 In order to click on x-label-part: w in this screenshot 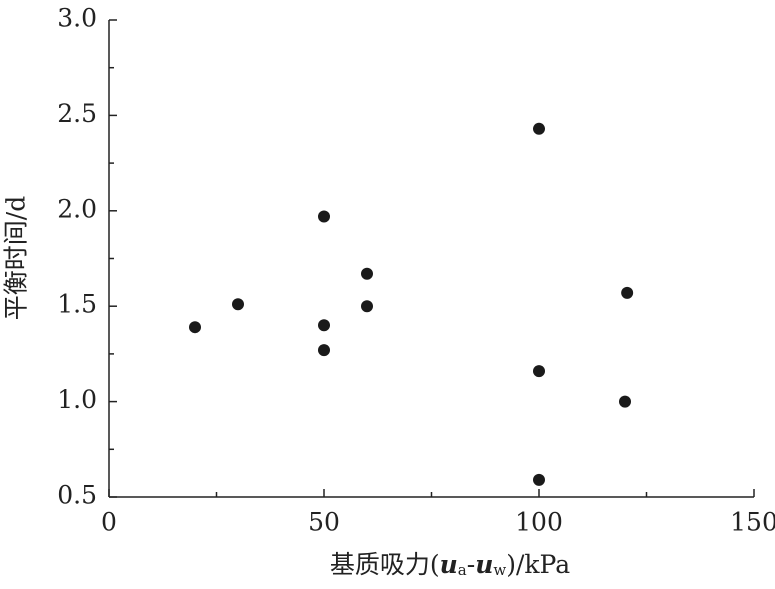, I will do `click(499, 570)`.